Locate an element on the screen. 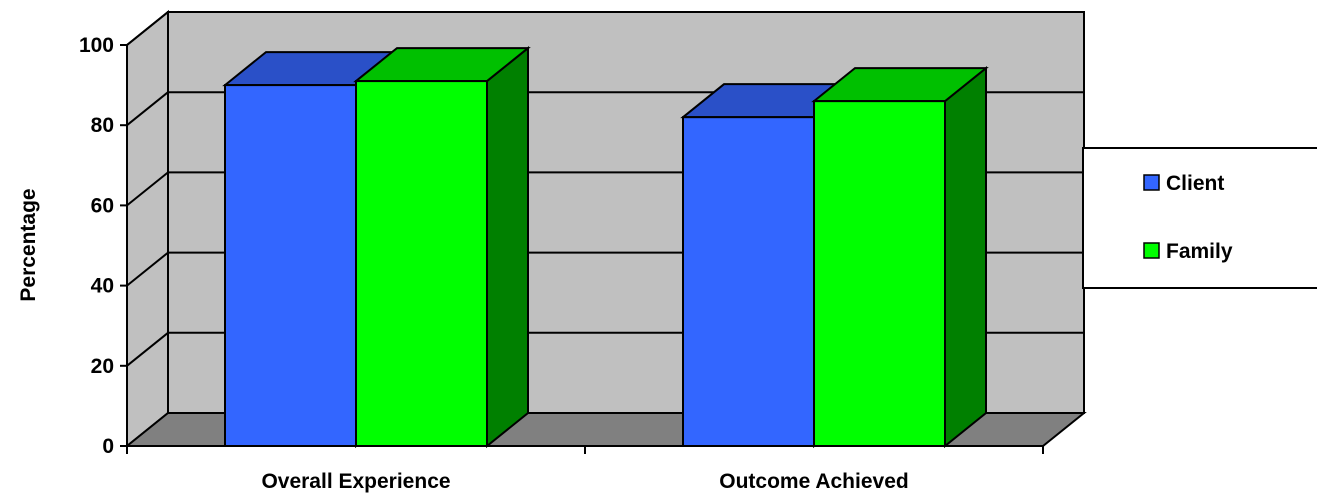 The image size is (1317, 500). legend-box is located at coordinates (1199, 218).